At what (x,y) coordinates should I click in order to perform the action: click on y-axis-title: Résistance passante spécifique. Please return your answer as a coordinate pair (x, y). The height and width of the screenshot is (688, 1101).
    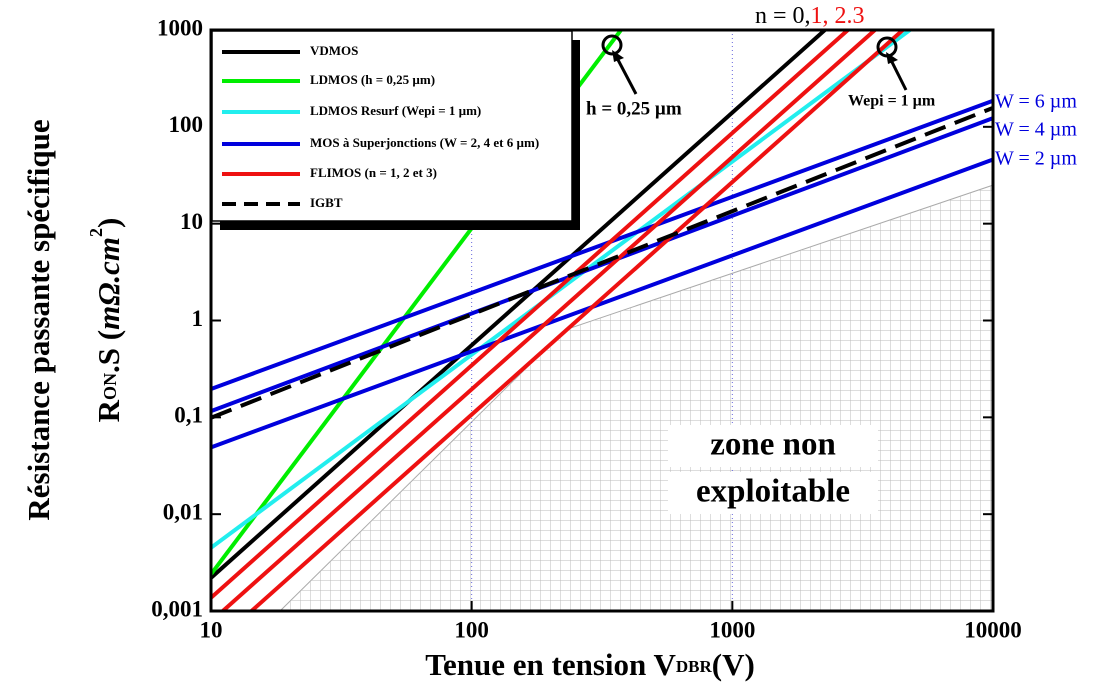
    Looking at the image, I should click on (38, 319).